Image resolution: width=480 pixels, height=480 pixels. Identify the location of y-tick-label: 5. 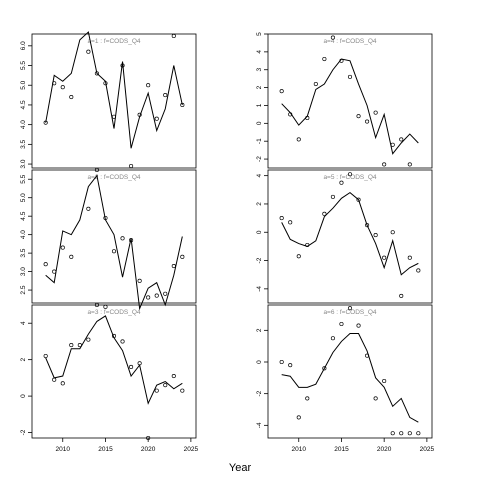
(259, 34).